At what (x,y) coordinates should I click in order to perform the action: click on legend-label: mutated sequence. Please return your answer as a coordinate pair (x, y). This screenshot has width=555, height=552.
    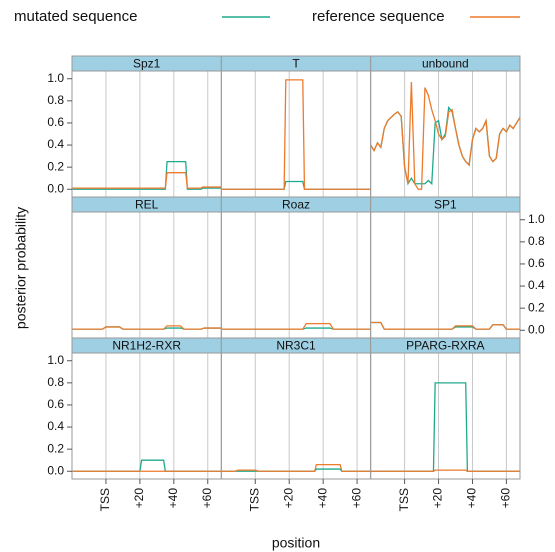
    Looking at the image, I should click on (75, 16).